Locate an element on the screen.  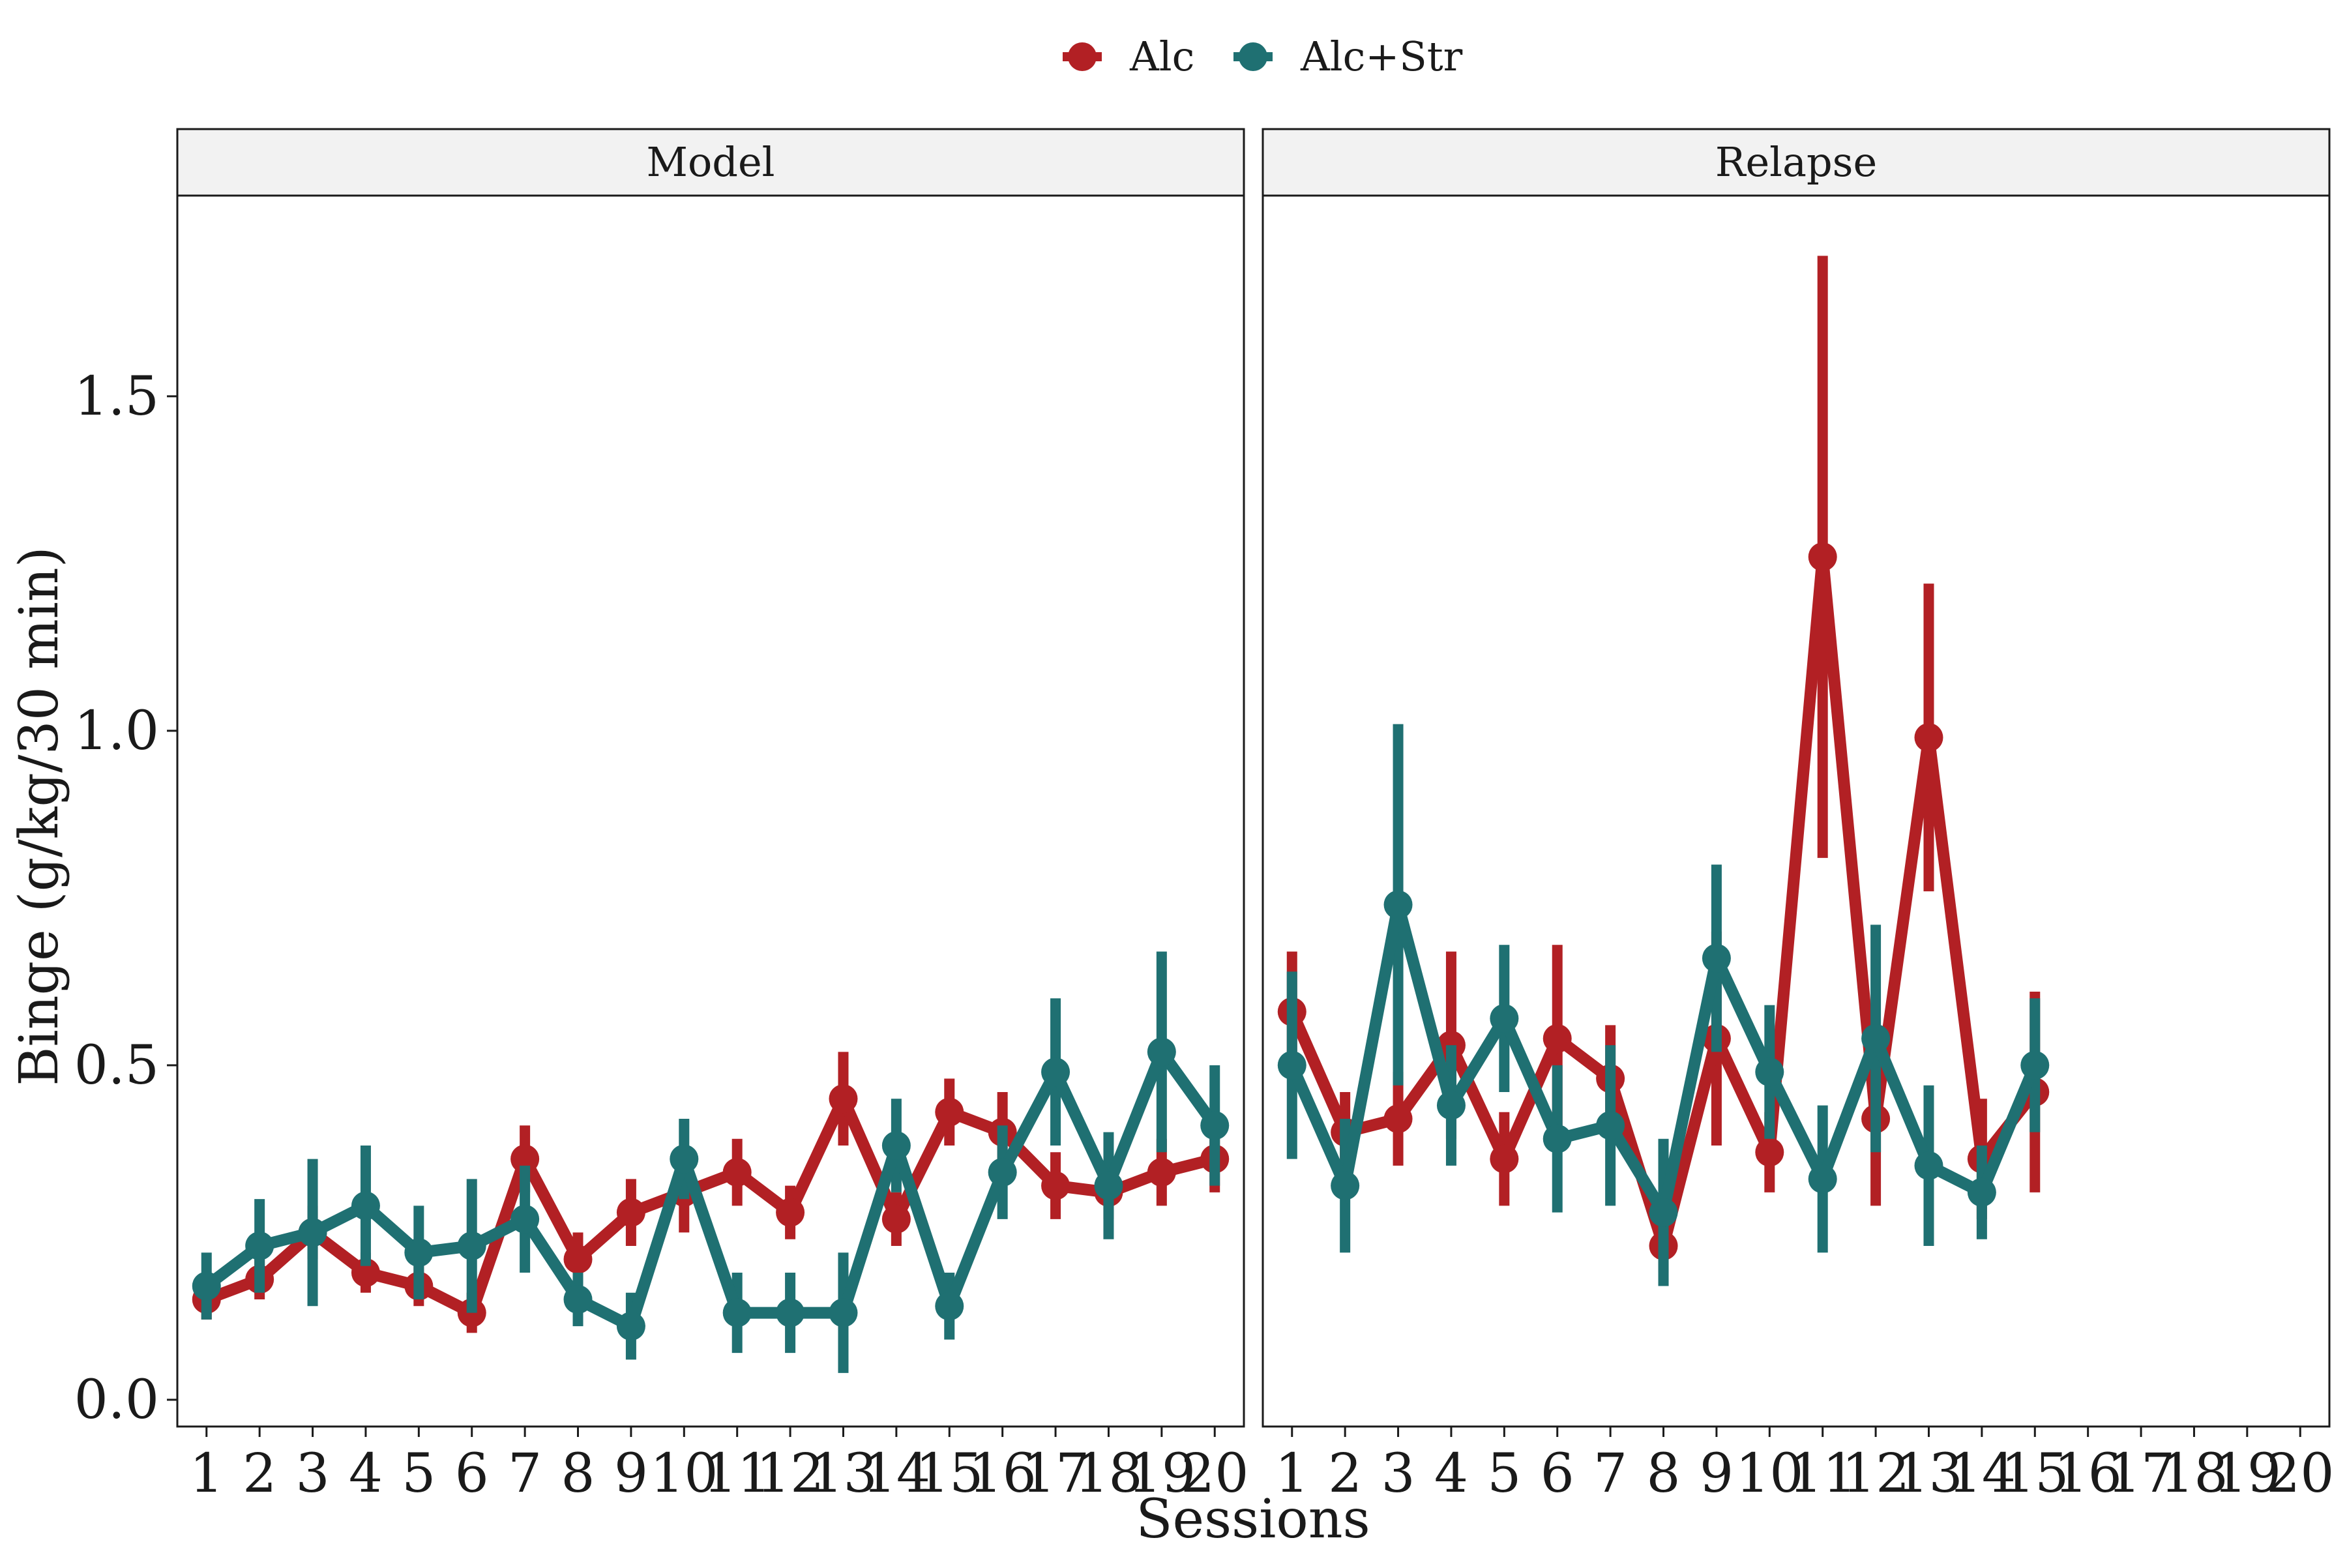
x-tick-label: 2 is located at coordinates (1345, 1474).